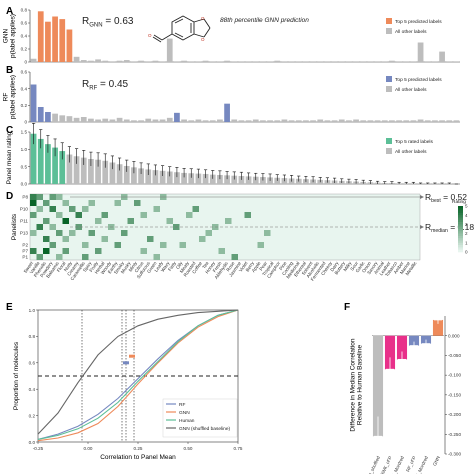  What do you see at coordinates (454, 414) in the screenshot?
I see `y-tick-label: -0.200` at bounding box center [454, 414].